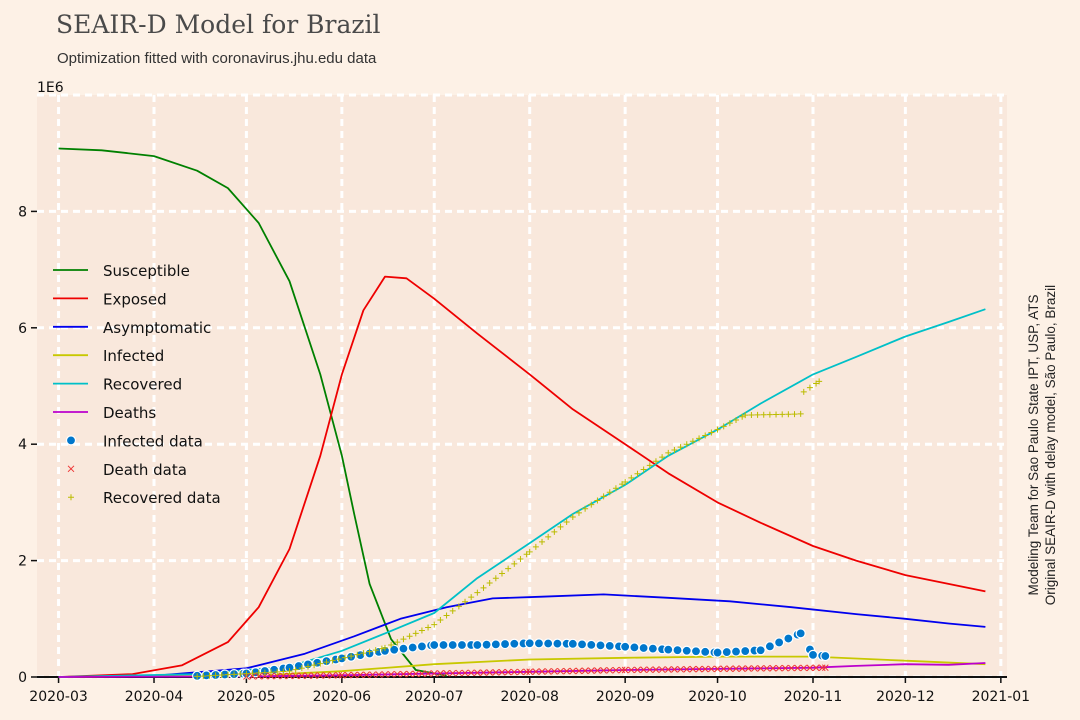 The height and width of the screenshot is (720, 1080). I want to click on x-tick-label: 2020-10, so click(717, 697).